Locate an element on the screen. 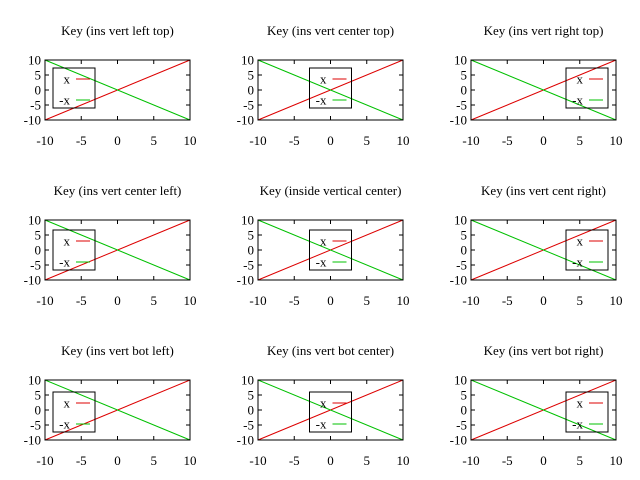 This screenshot has width=640, height=480. chart-title: Key (ins vert right top) is located at coordinates (544, 30).